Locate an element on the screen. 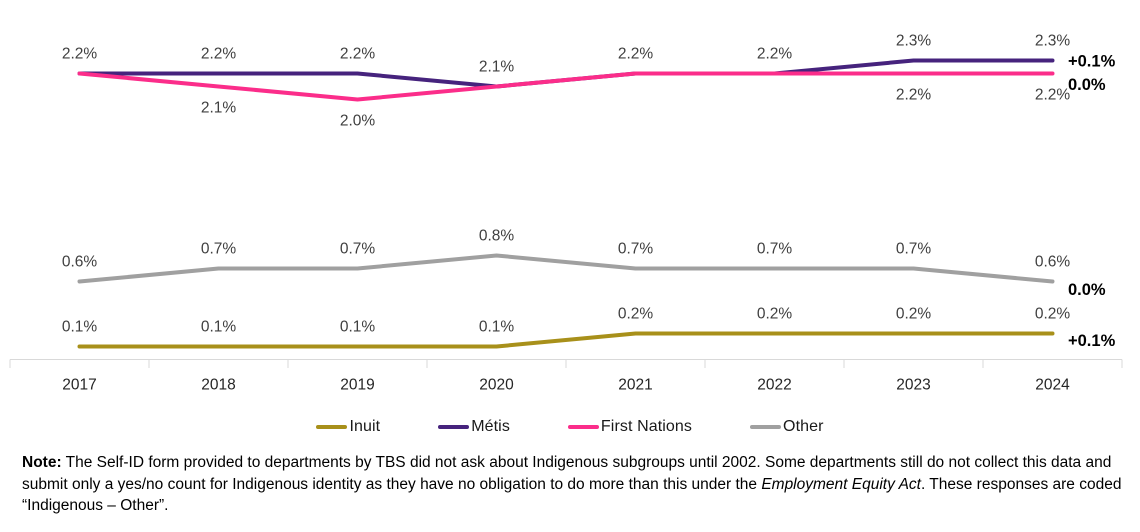 This screenshot has height=532, width=1140. data-label-inuit-2020: 0.1% is located at coordinates (497, 327).